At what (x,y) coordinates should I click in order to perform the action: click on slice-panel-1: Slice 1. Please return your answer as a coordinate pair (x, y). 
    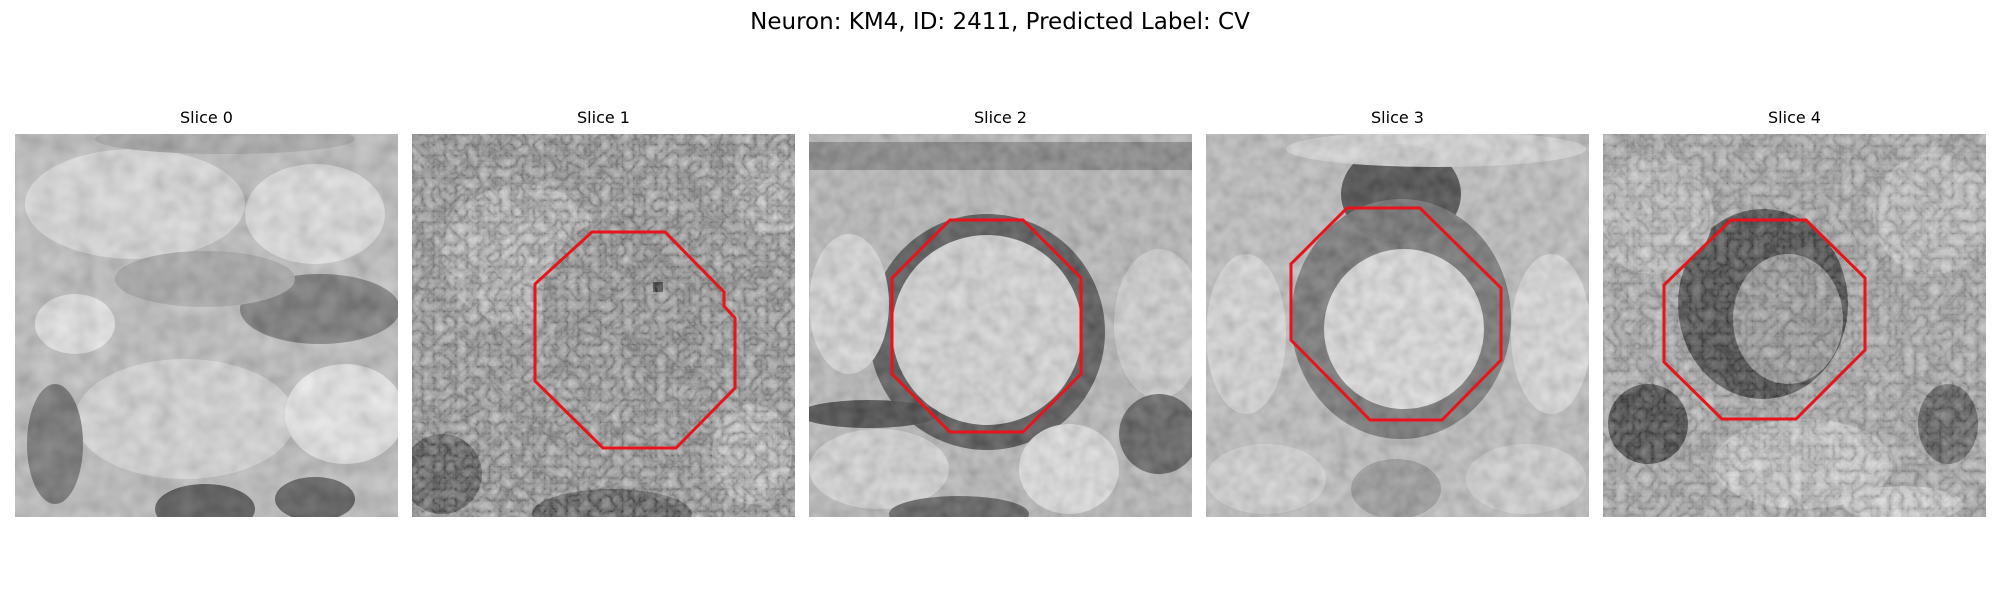
    Looking at the image, I should click on (603, 313).